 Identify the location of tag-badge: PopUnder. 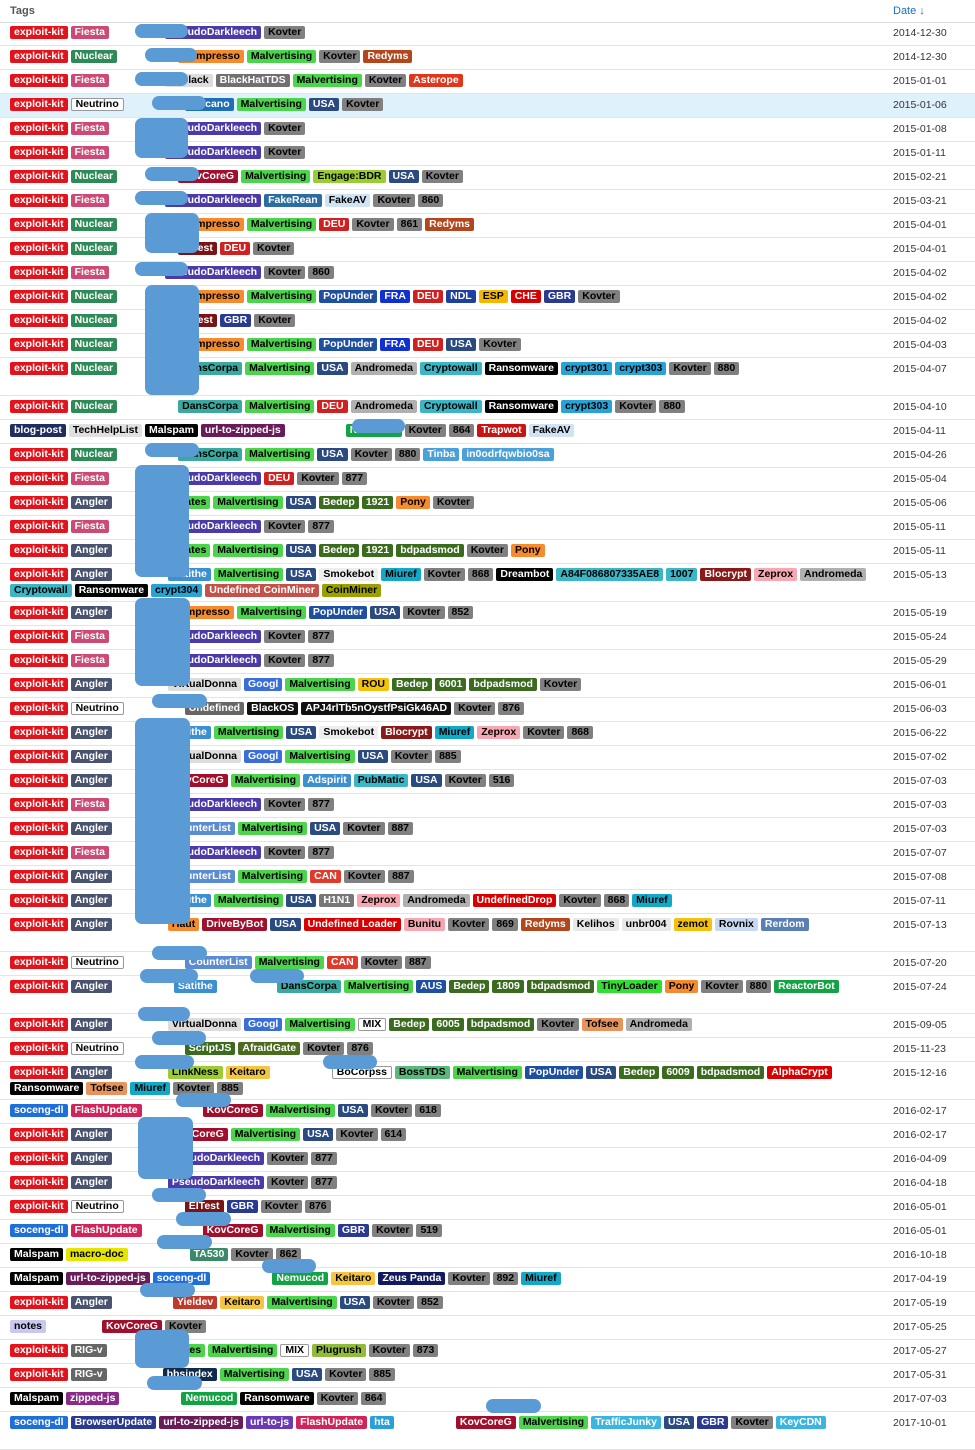
(348, 296).